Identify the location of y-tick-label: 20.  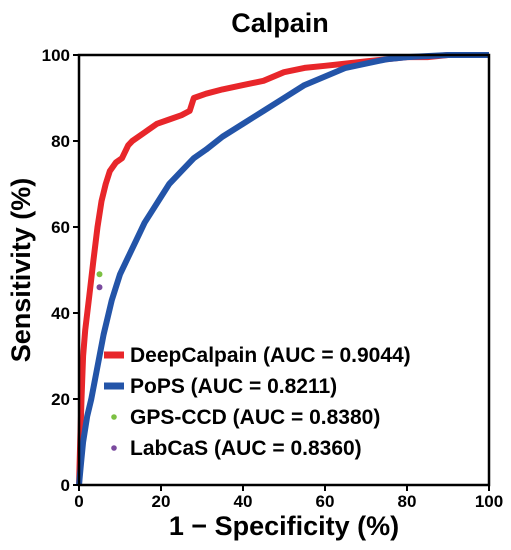
(60, 399).